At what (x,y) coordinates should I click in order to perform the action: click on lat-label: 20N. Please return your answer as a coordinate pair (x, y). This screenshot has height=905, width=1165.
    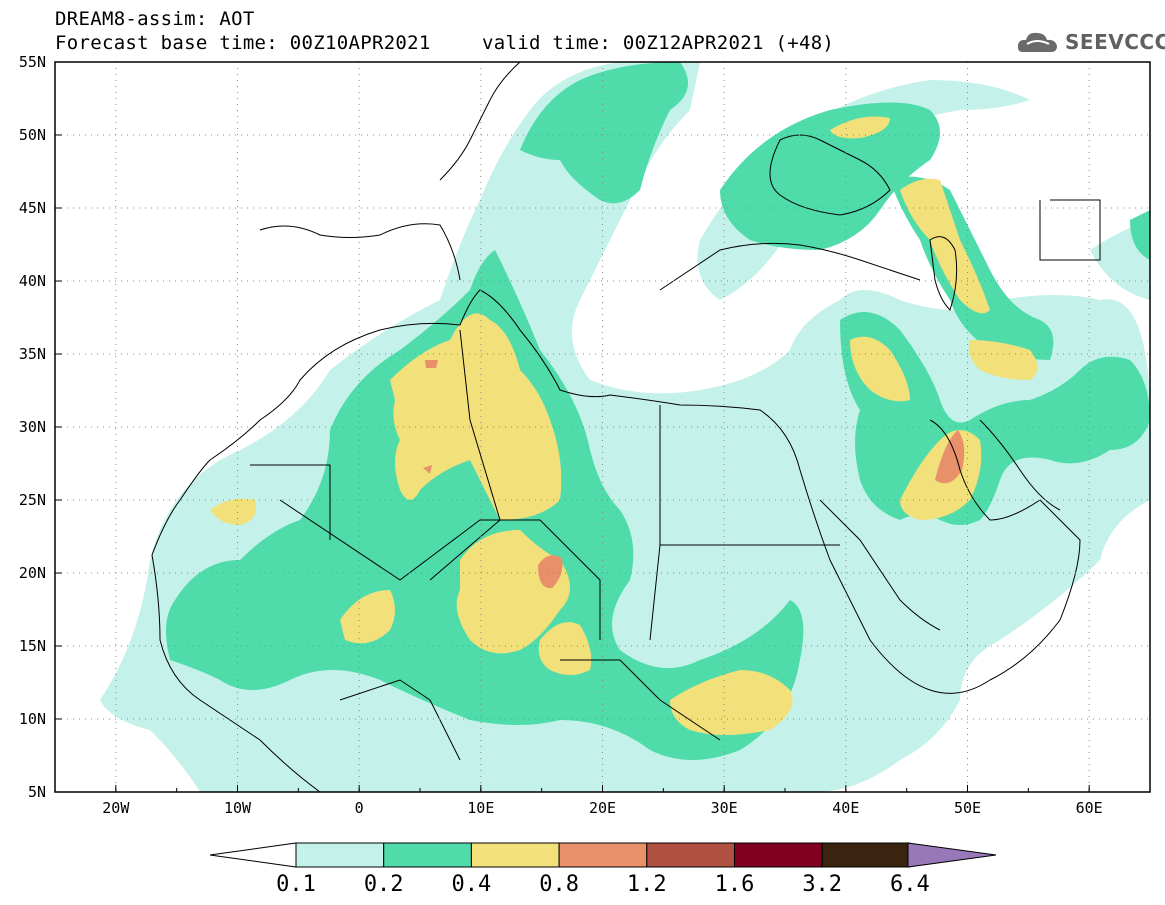
    Looking at the image, I should click on (32, 573).